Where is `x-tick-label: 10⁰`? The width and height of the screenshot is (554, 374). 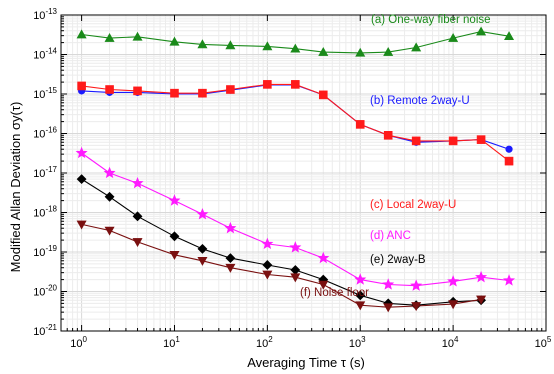
x-tick-label: 10⁰ is located at coordinates (78, 342).